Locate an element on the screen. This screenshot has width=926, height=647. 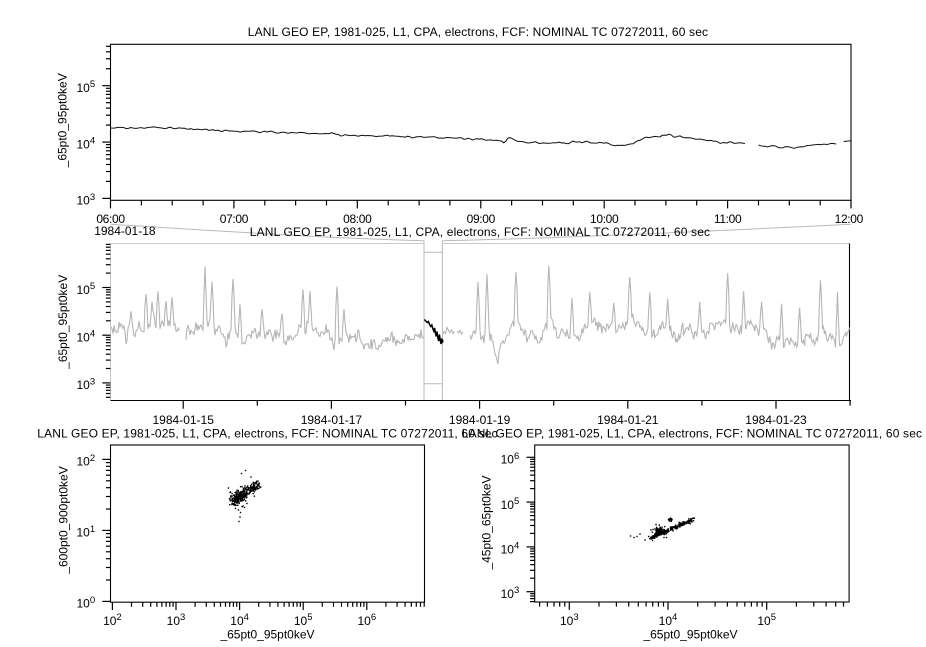
svg-text: _600pt0_900pt0keV is located at coordinates (64, 520).